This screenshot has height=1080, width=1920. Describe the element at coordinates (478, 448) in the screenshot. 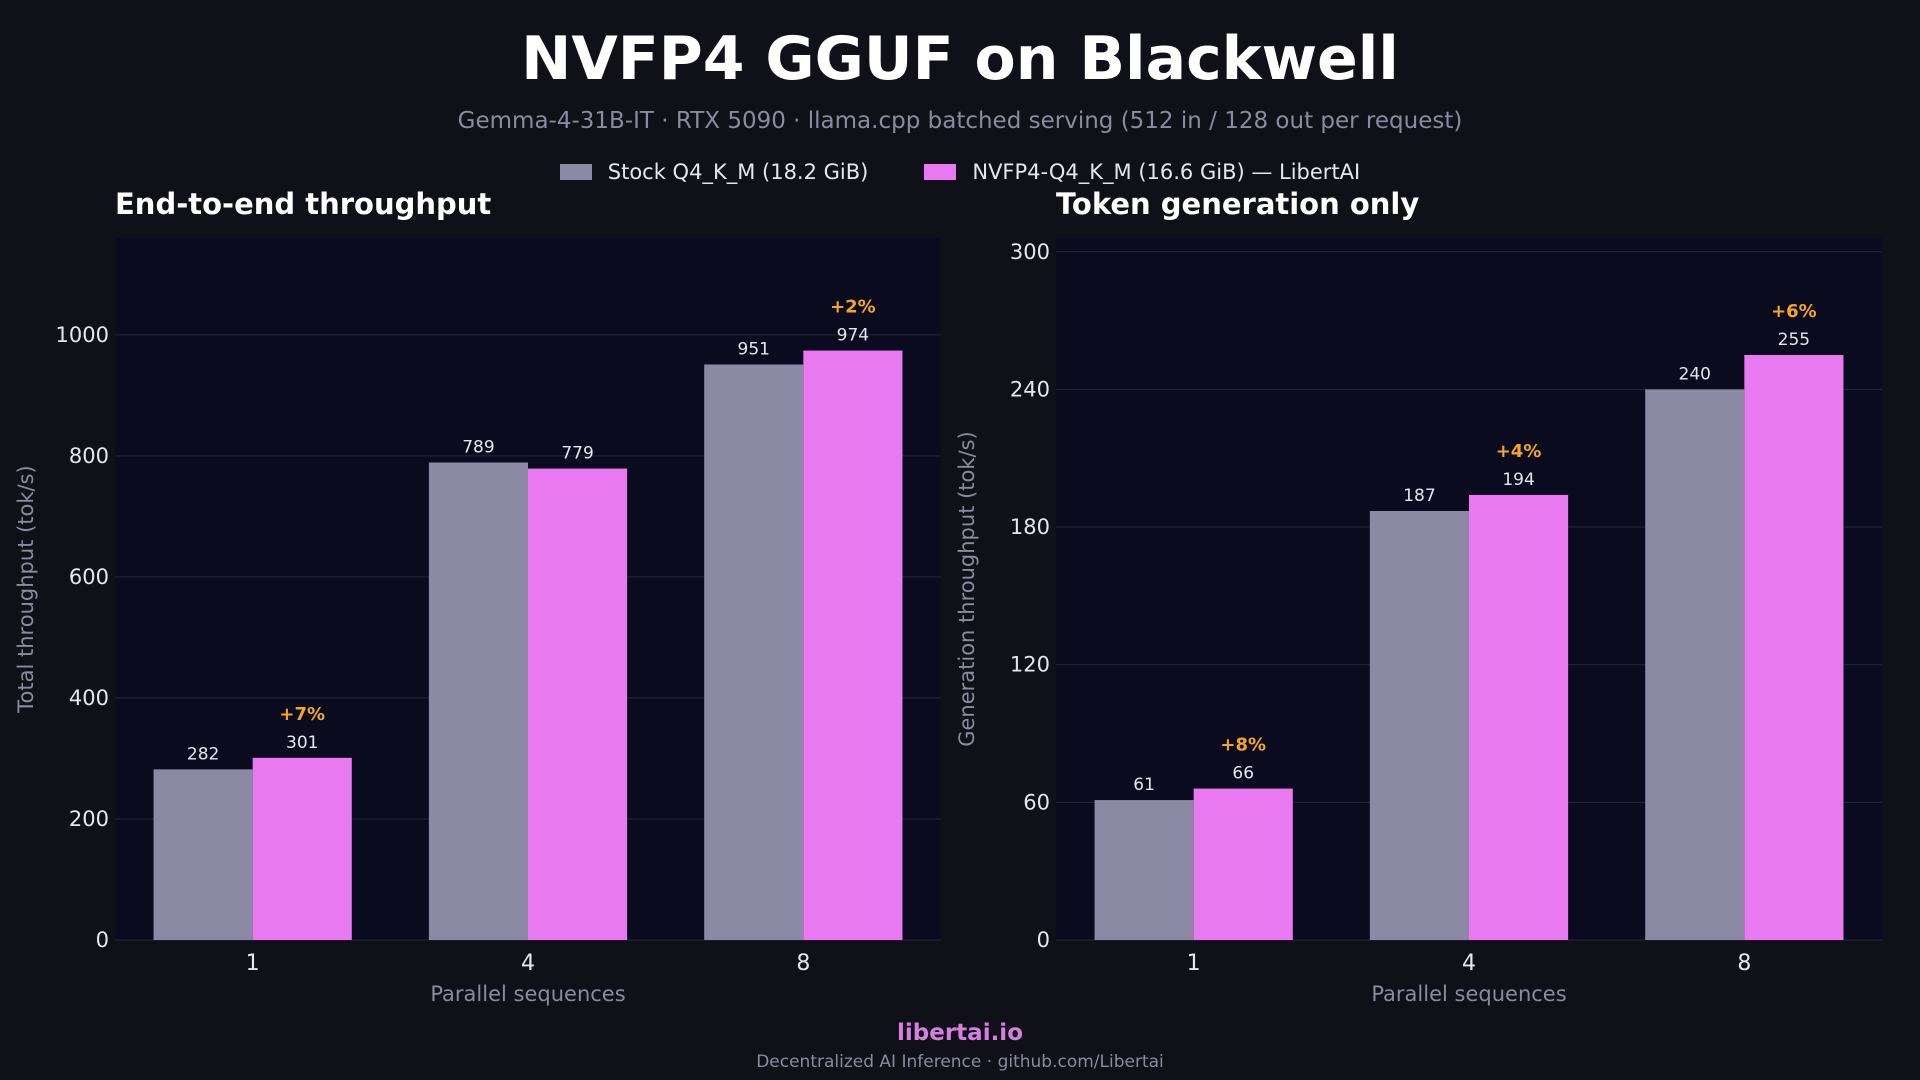

I see `data-label: 789` at that location.